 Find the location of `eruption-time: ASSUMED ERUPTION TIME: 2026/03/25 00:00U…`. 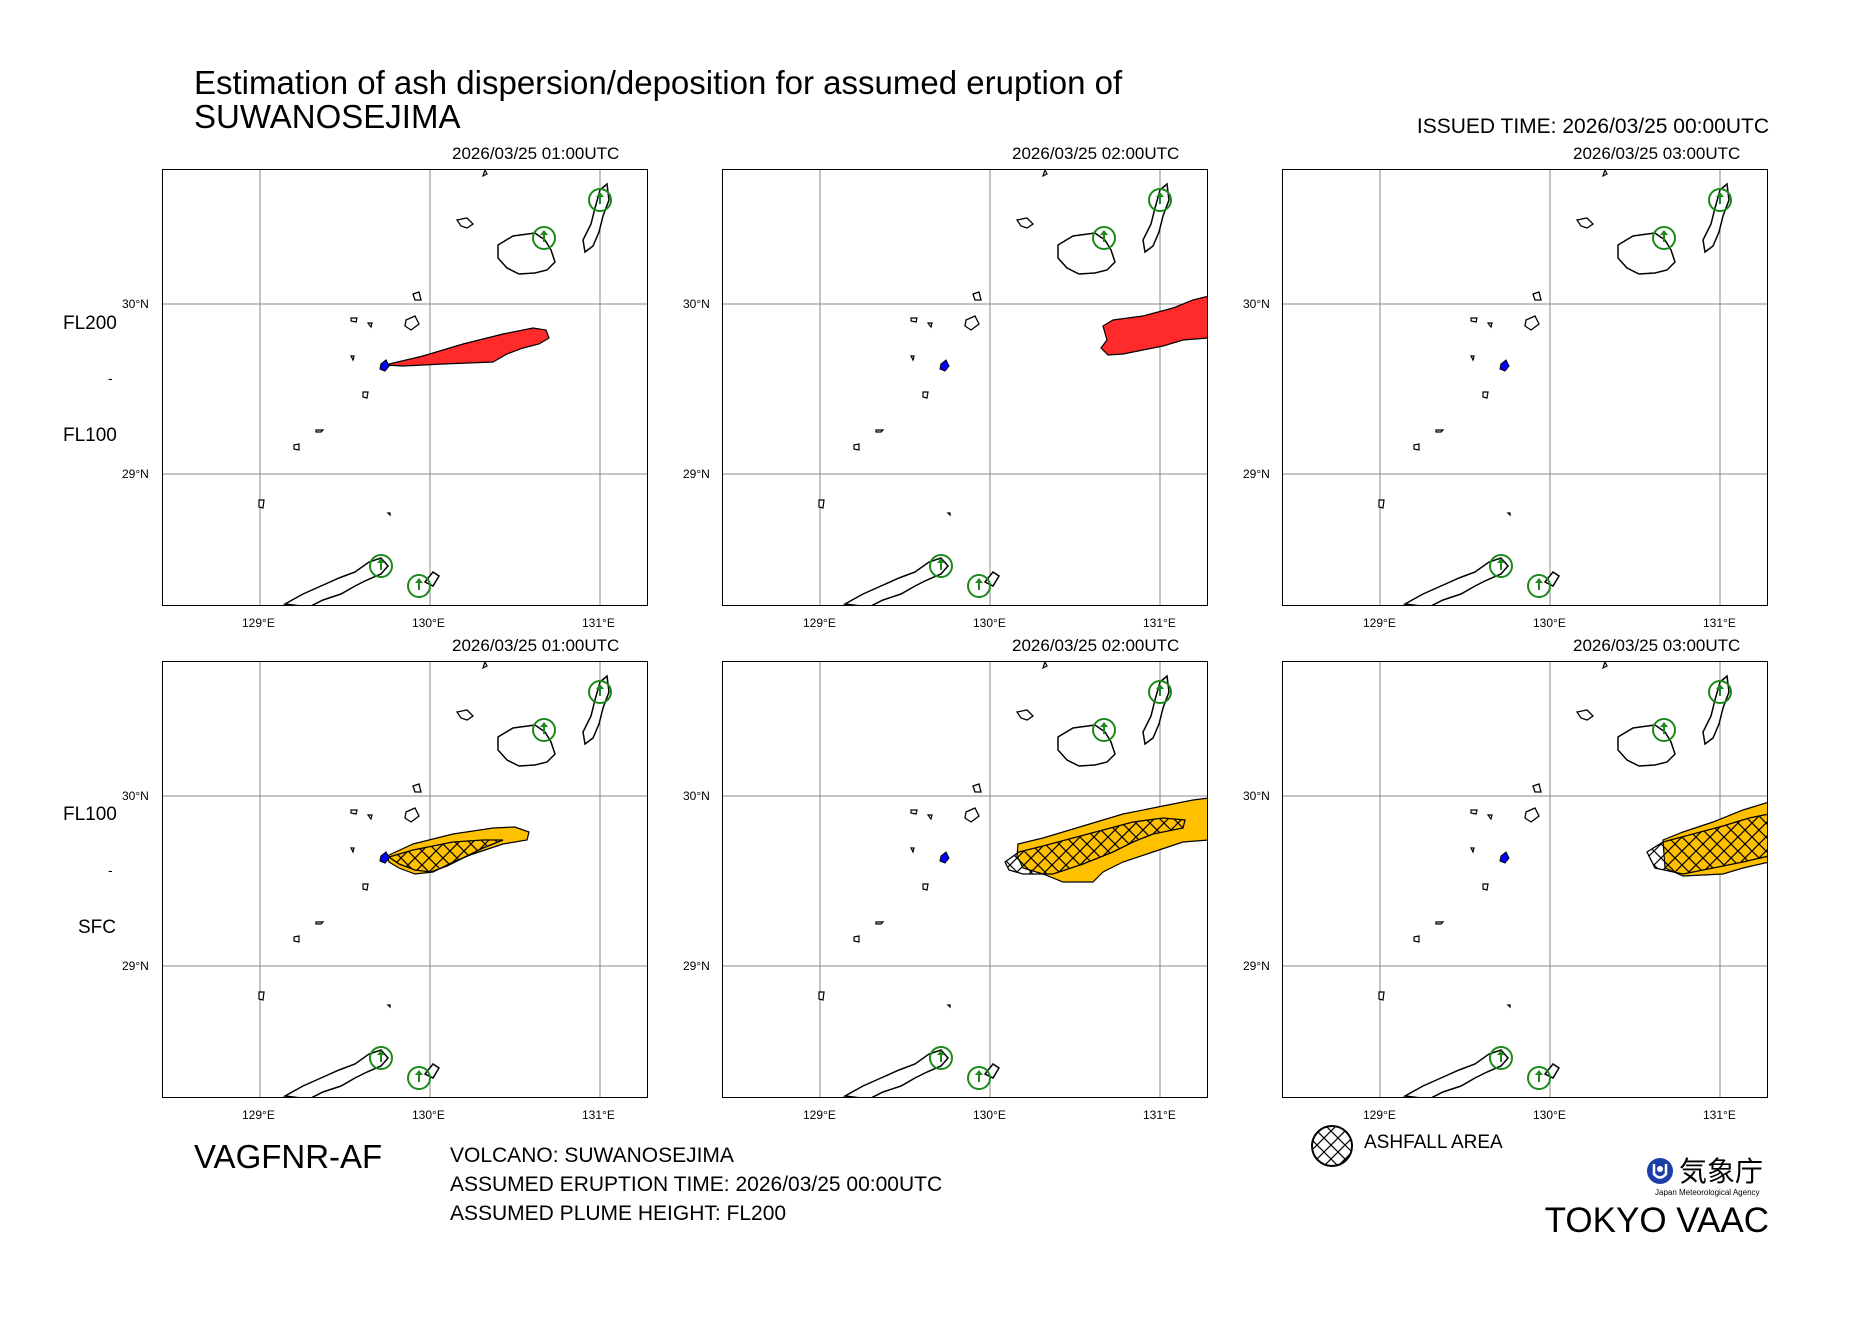

eruption-time: ASSUMED ERUPTION TIME: 2026/03/25 00:00U… is located at coordinates (696, 1184).